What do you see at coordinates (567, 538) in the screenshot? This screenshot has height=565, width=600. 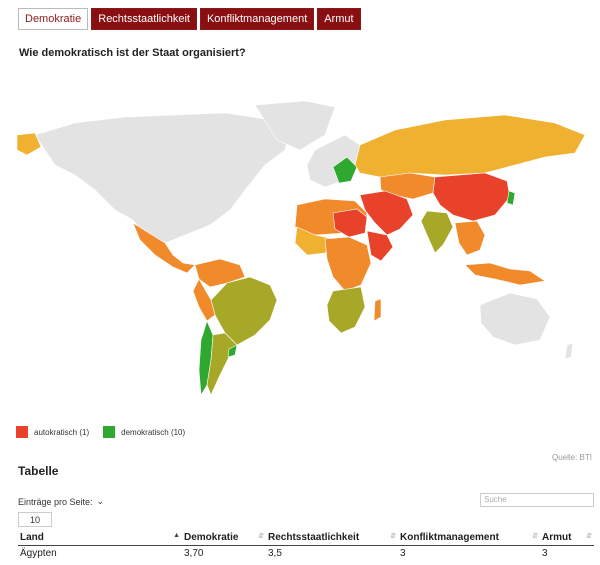 I see `column-header-armut: Armut ⇵` at bounding box center [567, 538].